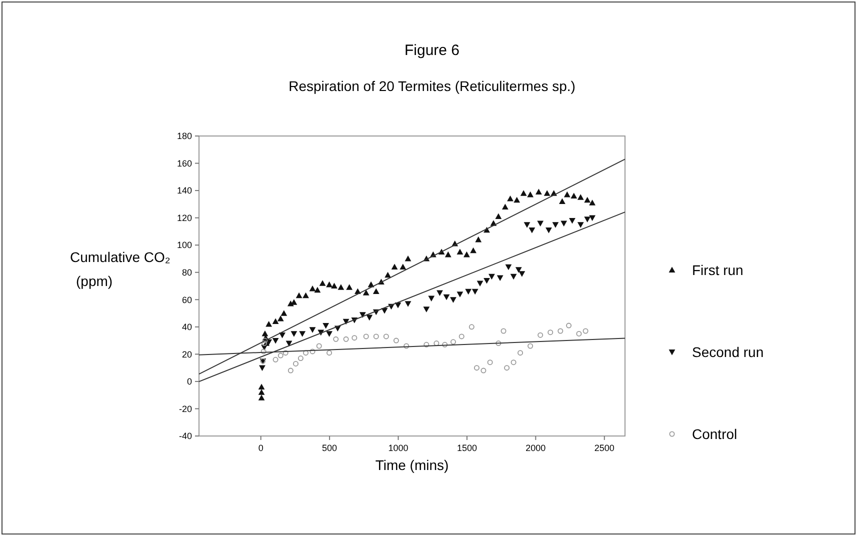 This screenshot has height=546, width=859. Describe the element at coordinates (184, 217) in the screenshot. I see `y-tick-label: 120` at that location.